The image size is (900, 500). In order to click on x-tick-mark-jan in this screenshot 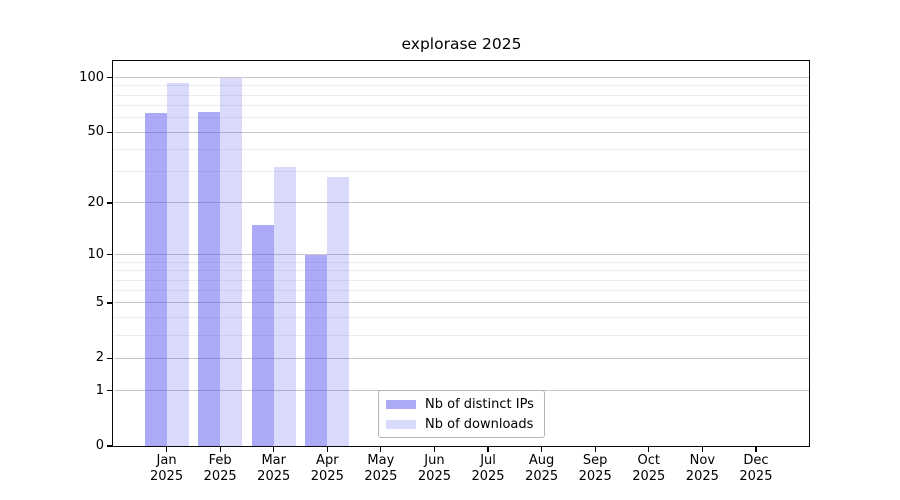, I will do `click(166, 449)`.